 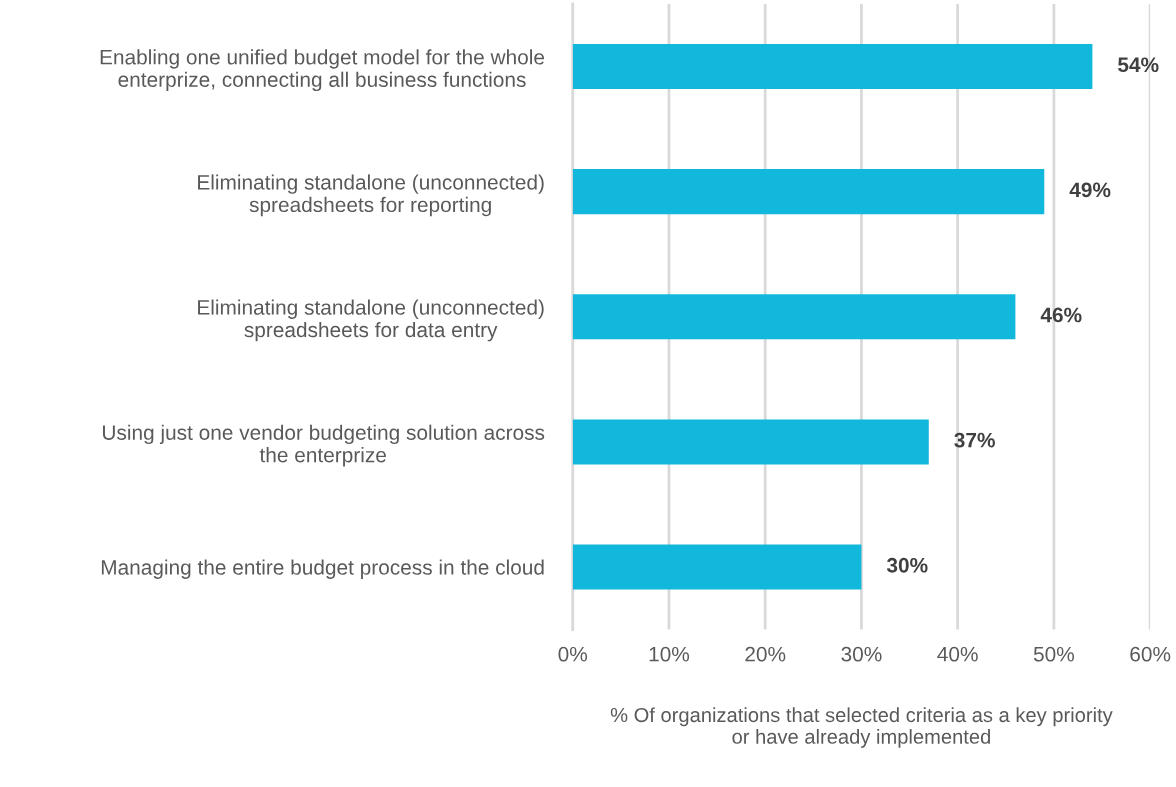 I want to click on data-label: 46%, so click(x=1061, y=315).